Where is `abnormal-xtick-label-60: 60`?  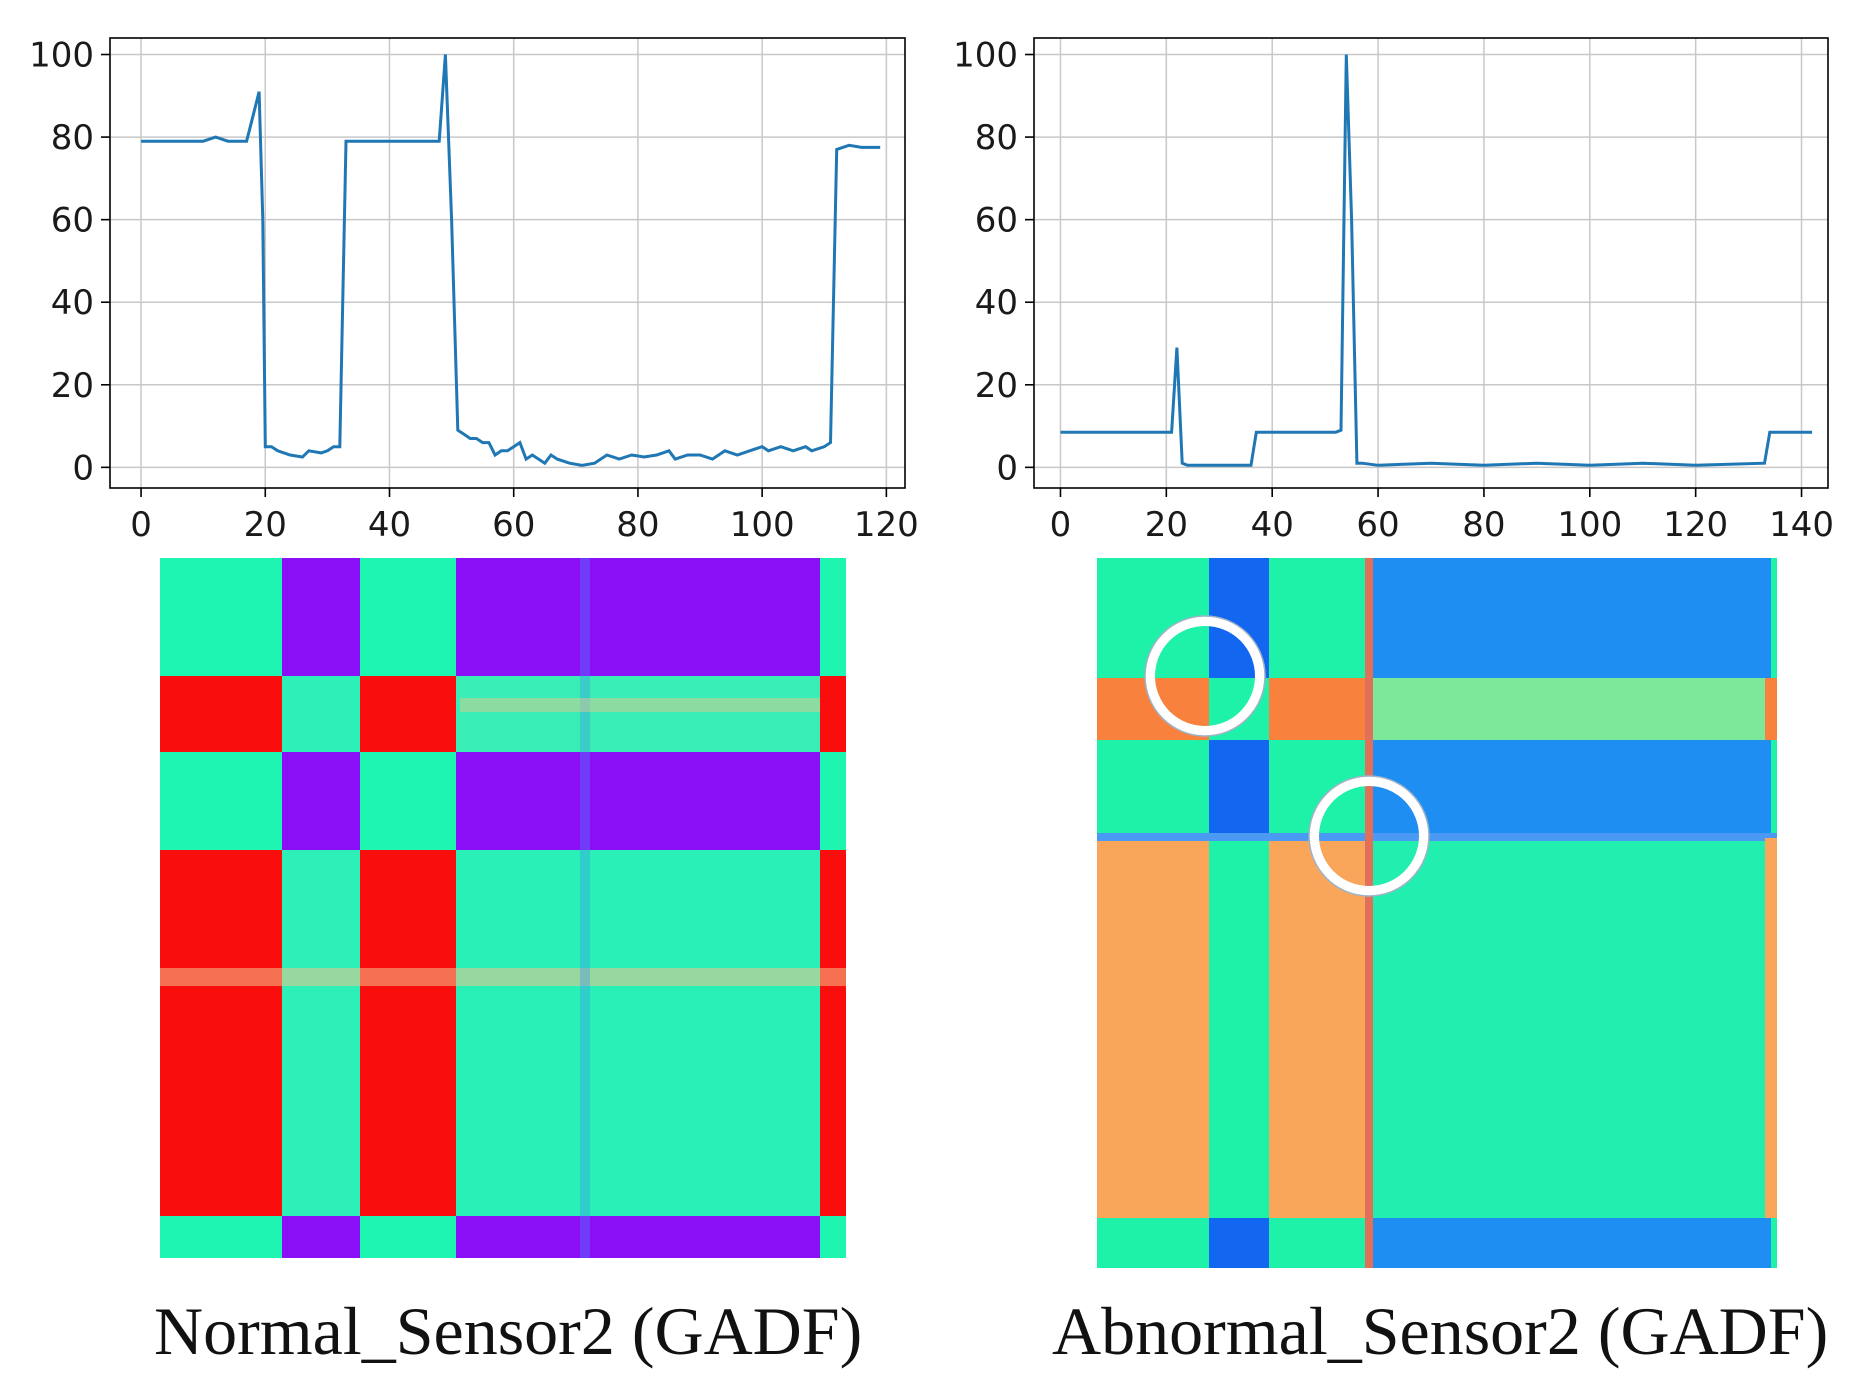
abnormal-xtick-label-60: 60 is located at coordinates (1377, 522).